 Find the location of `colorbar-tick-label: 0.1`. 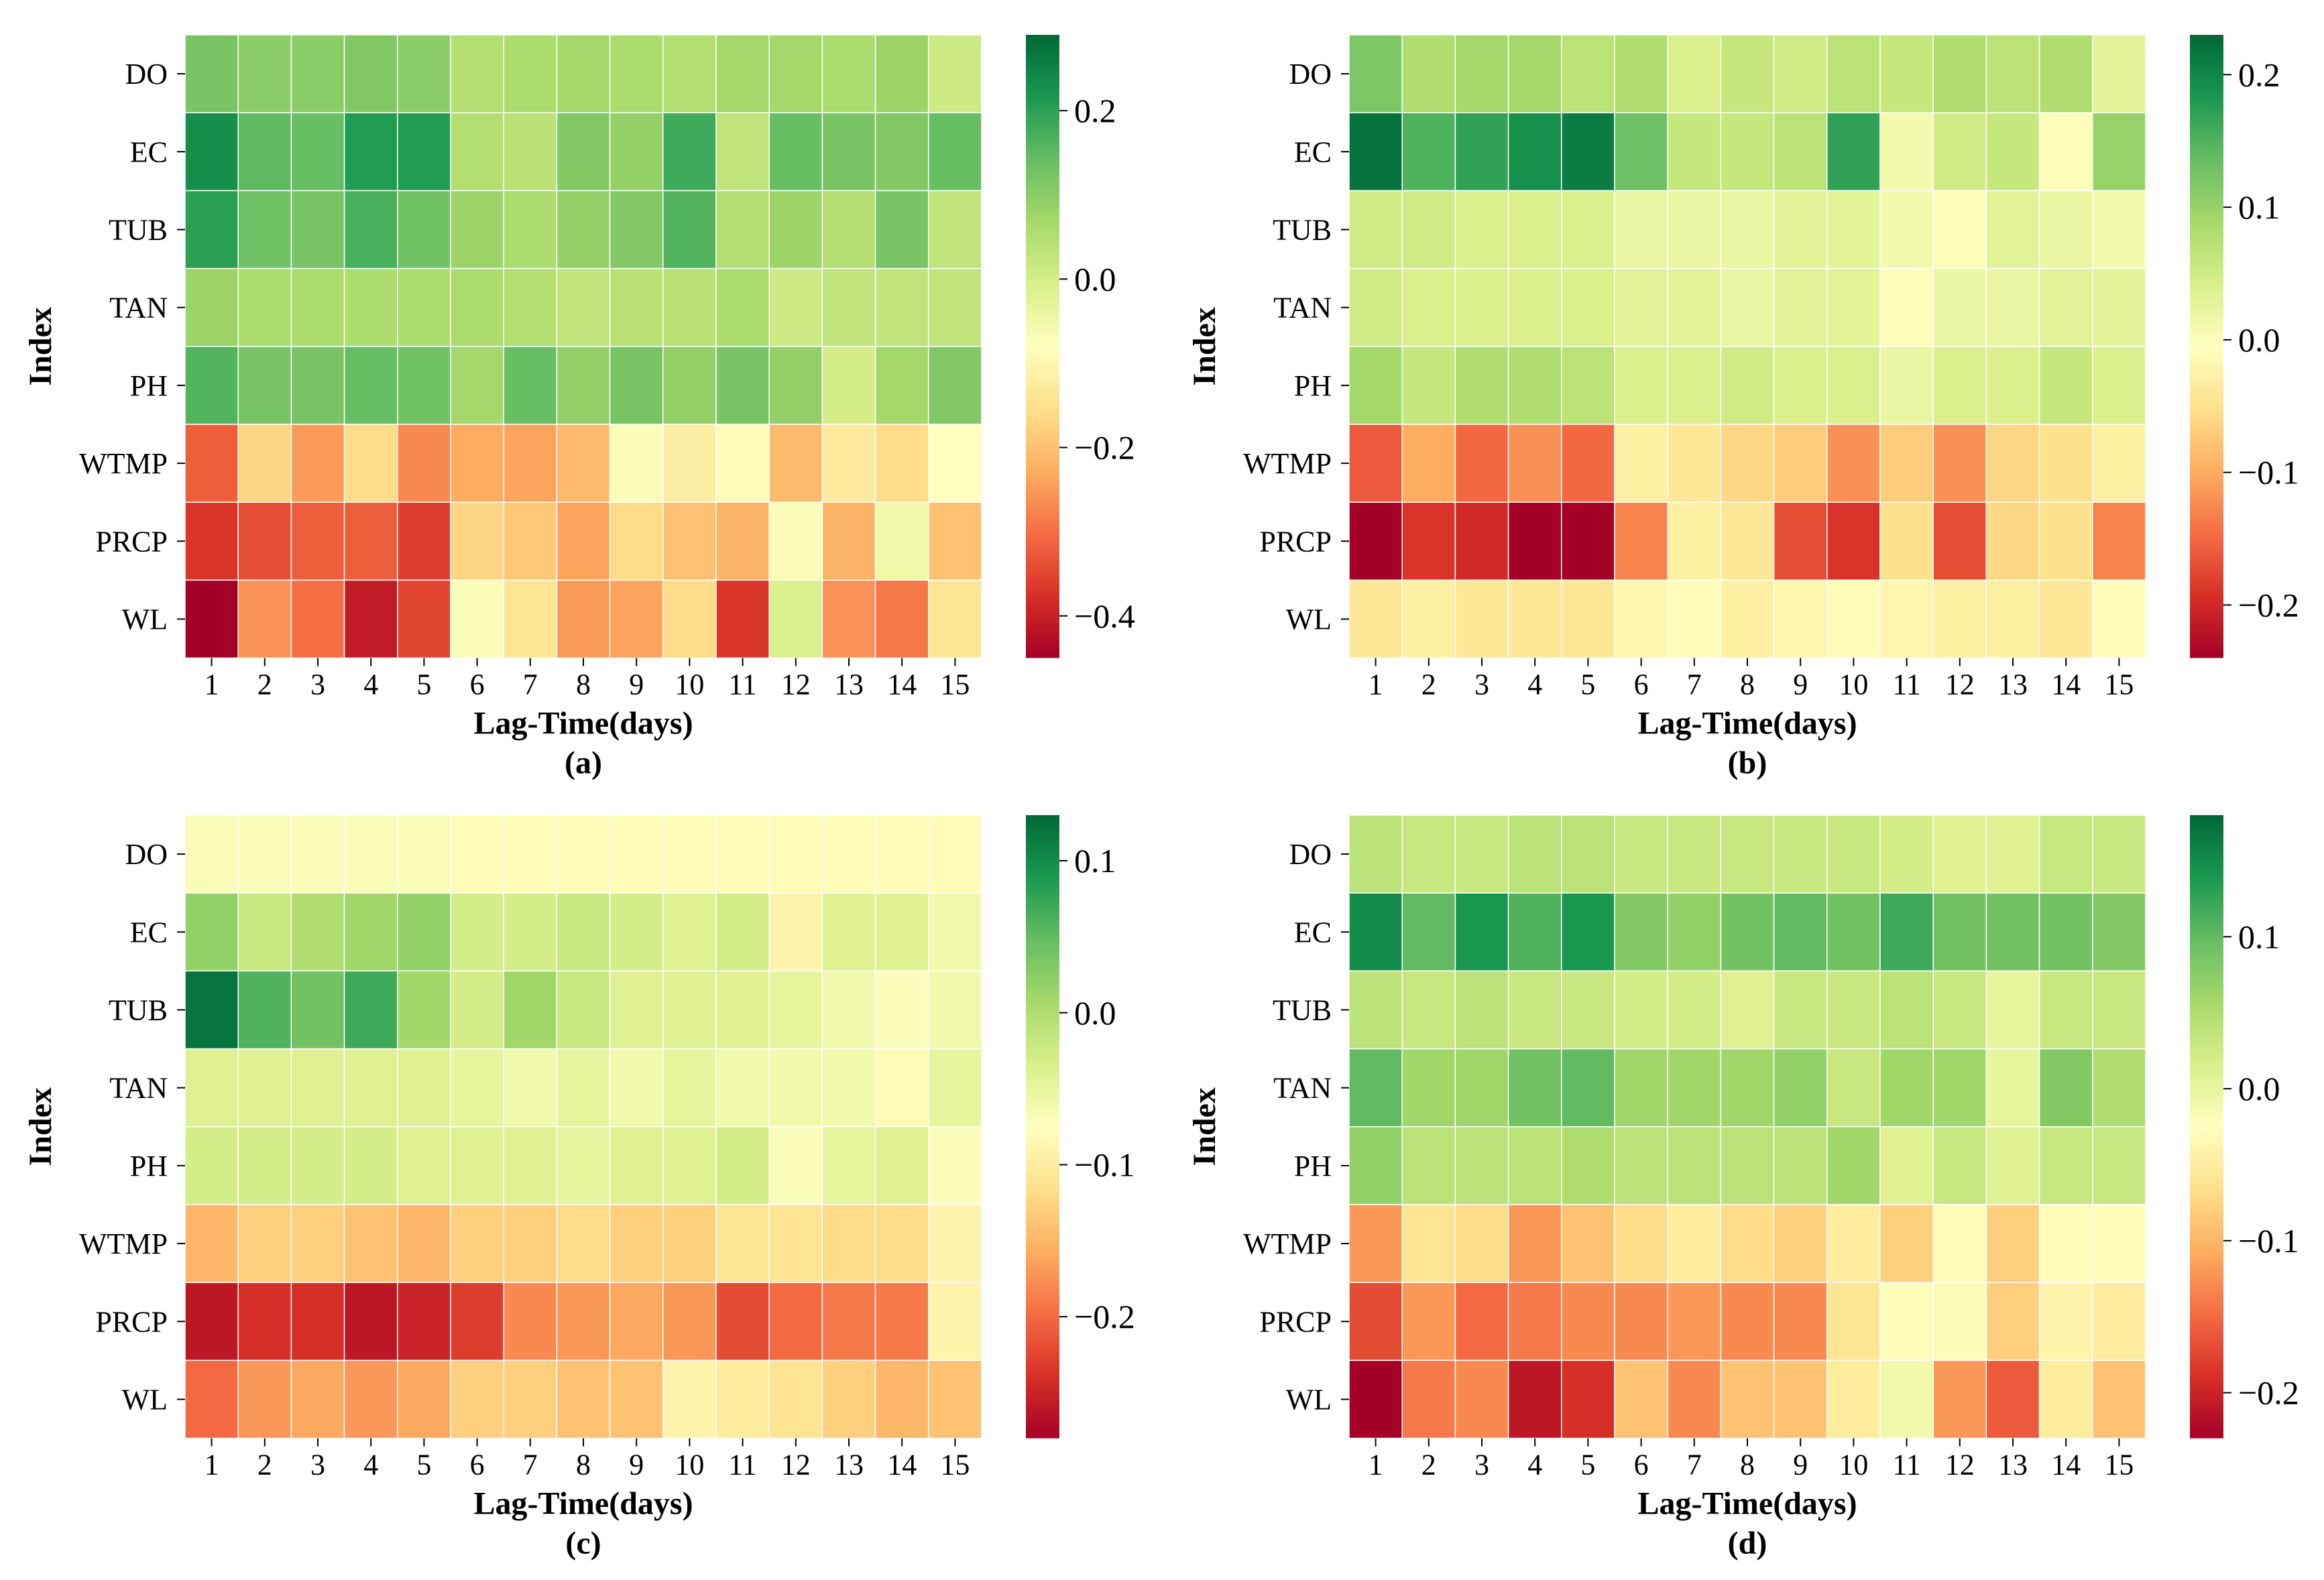

colorbar-tick-label: 0.1 is located at coordinates (2259, 936).